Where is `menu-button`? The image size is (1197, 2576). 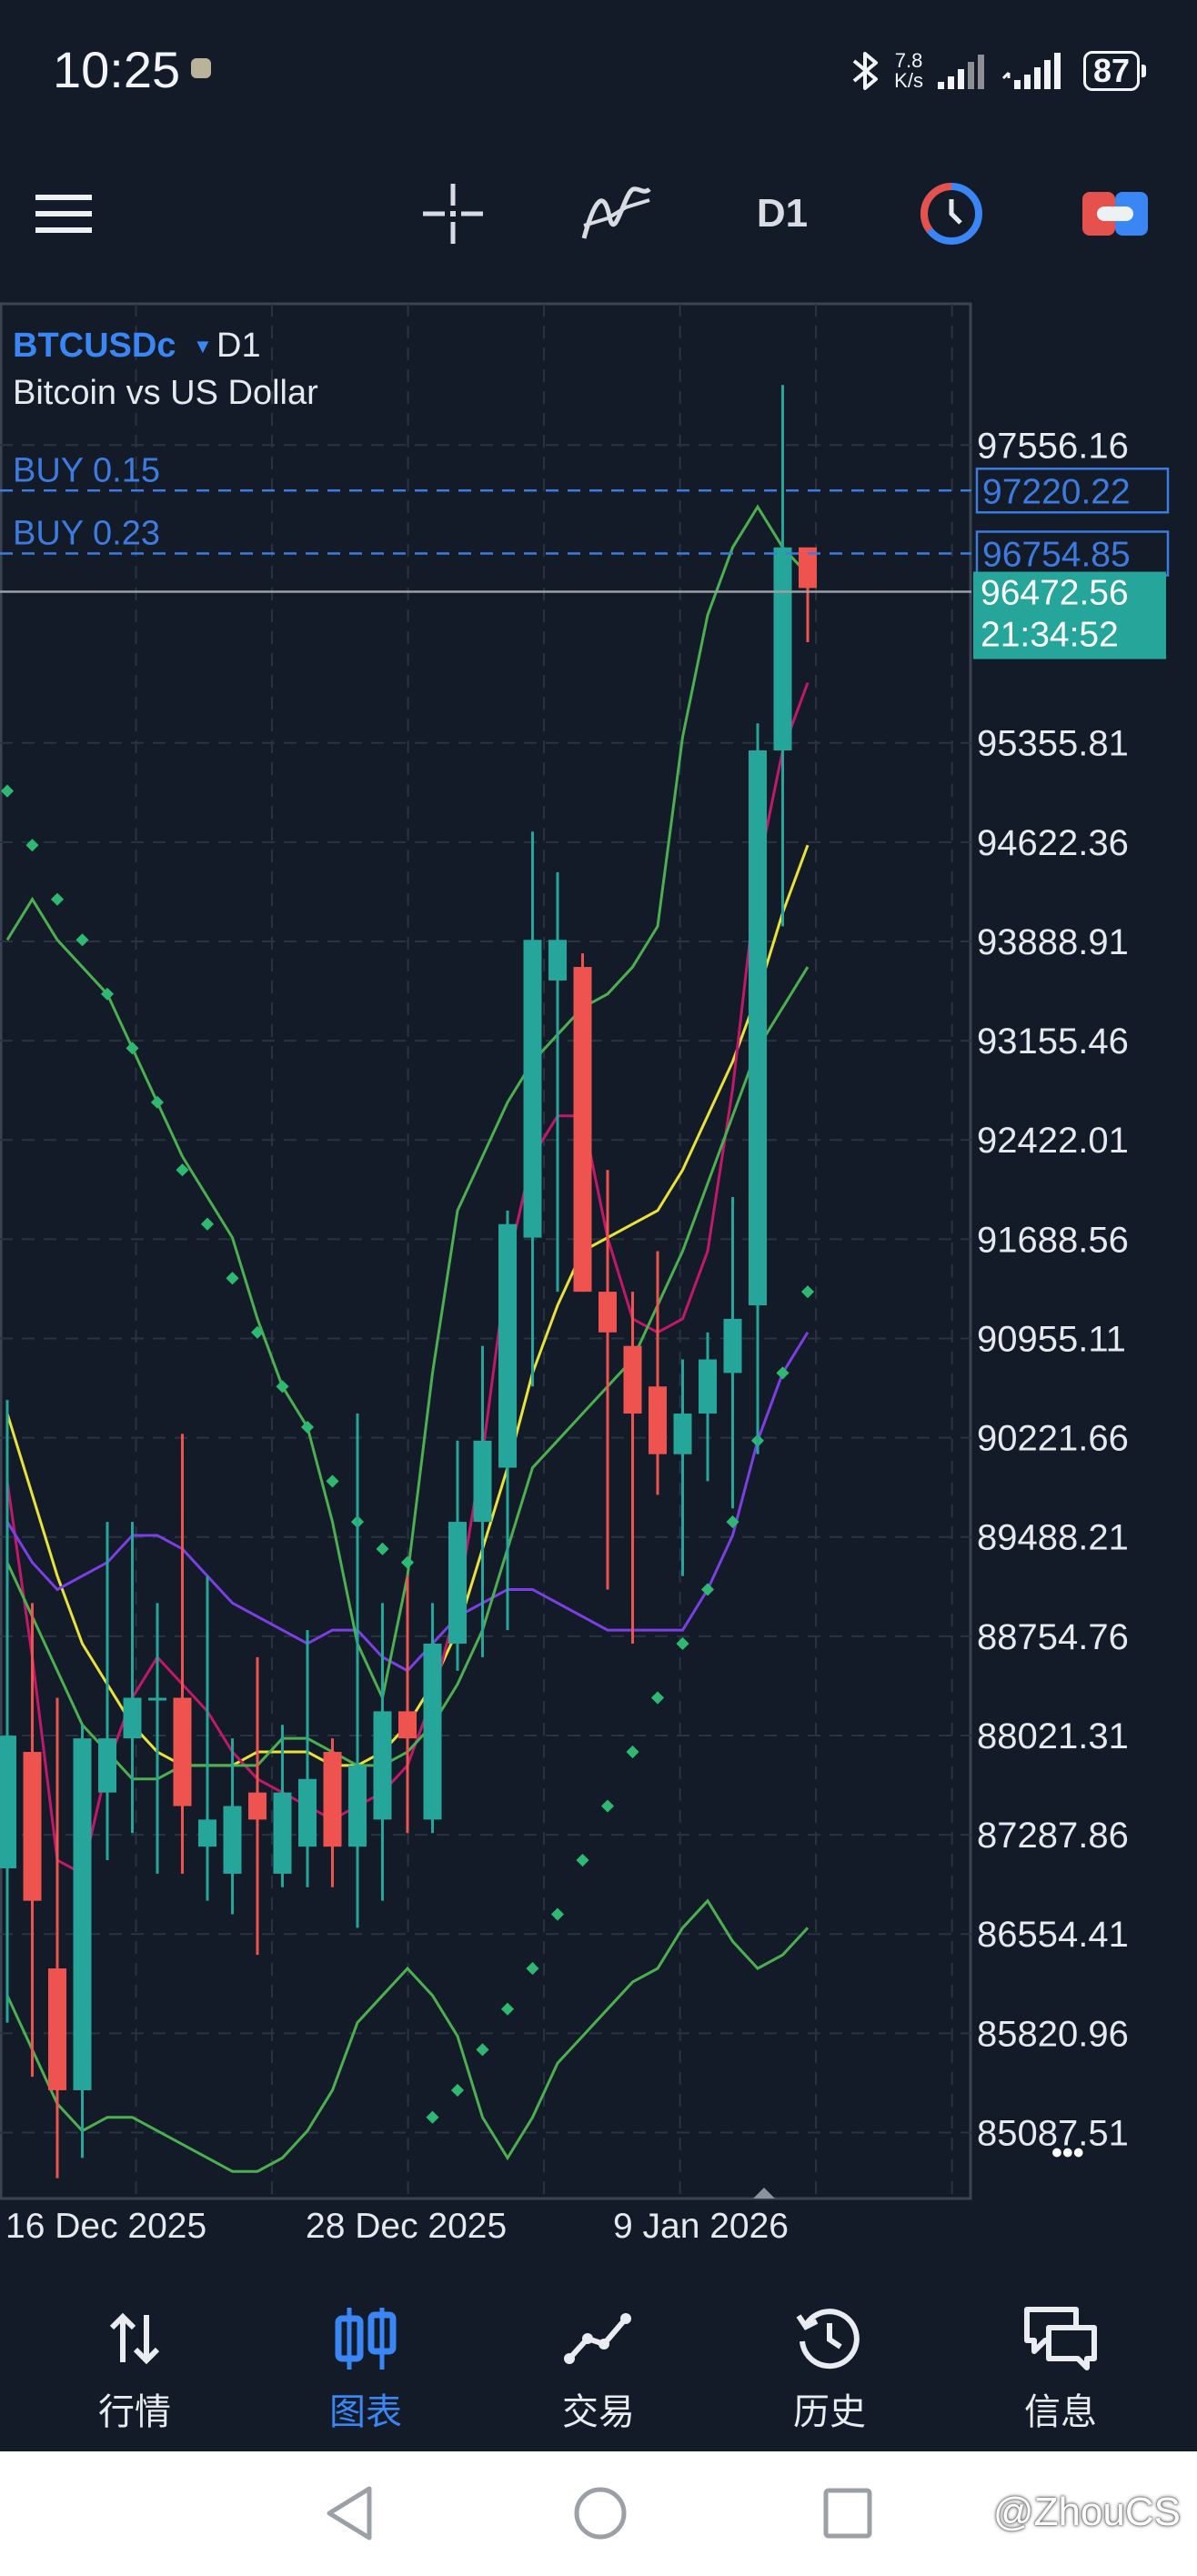 menu-button is located at coordinates (63, 214).